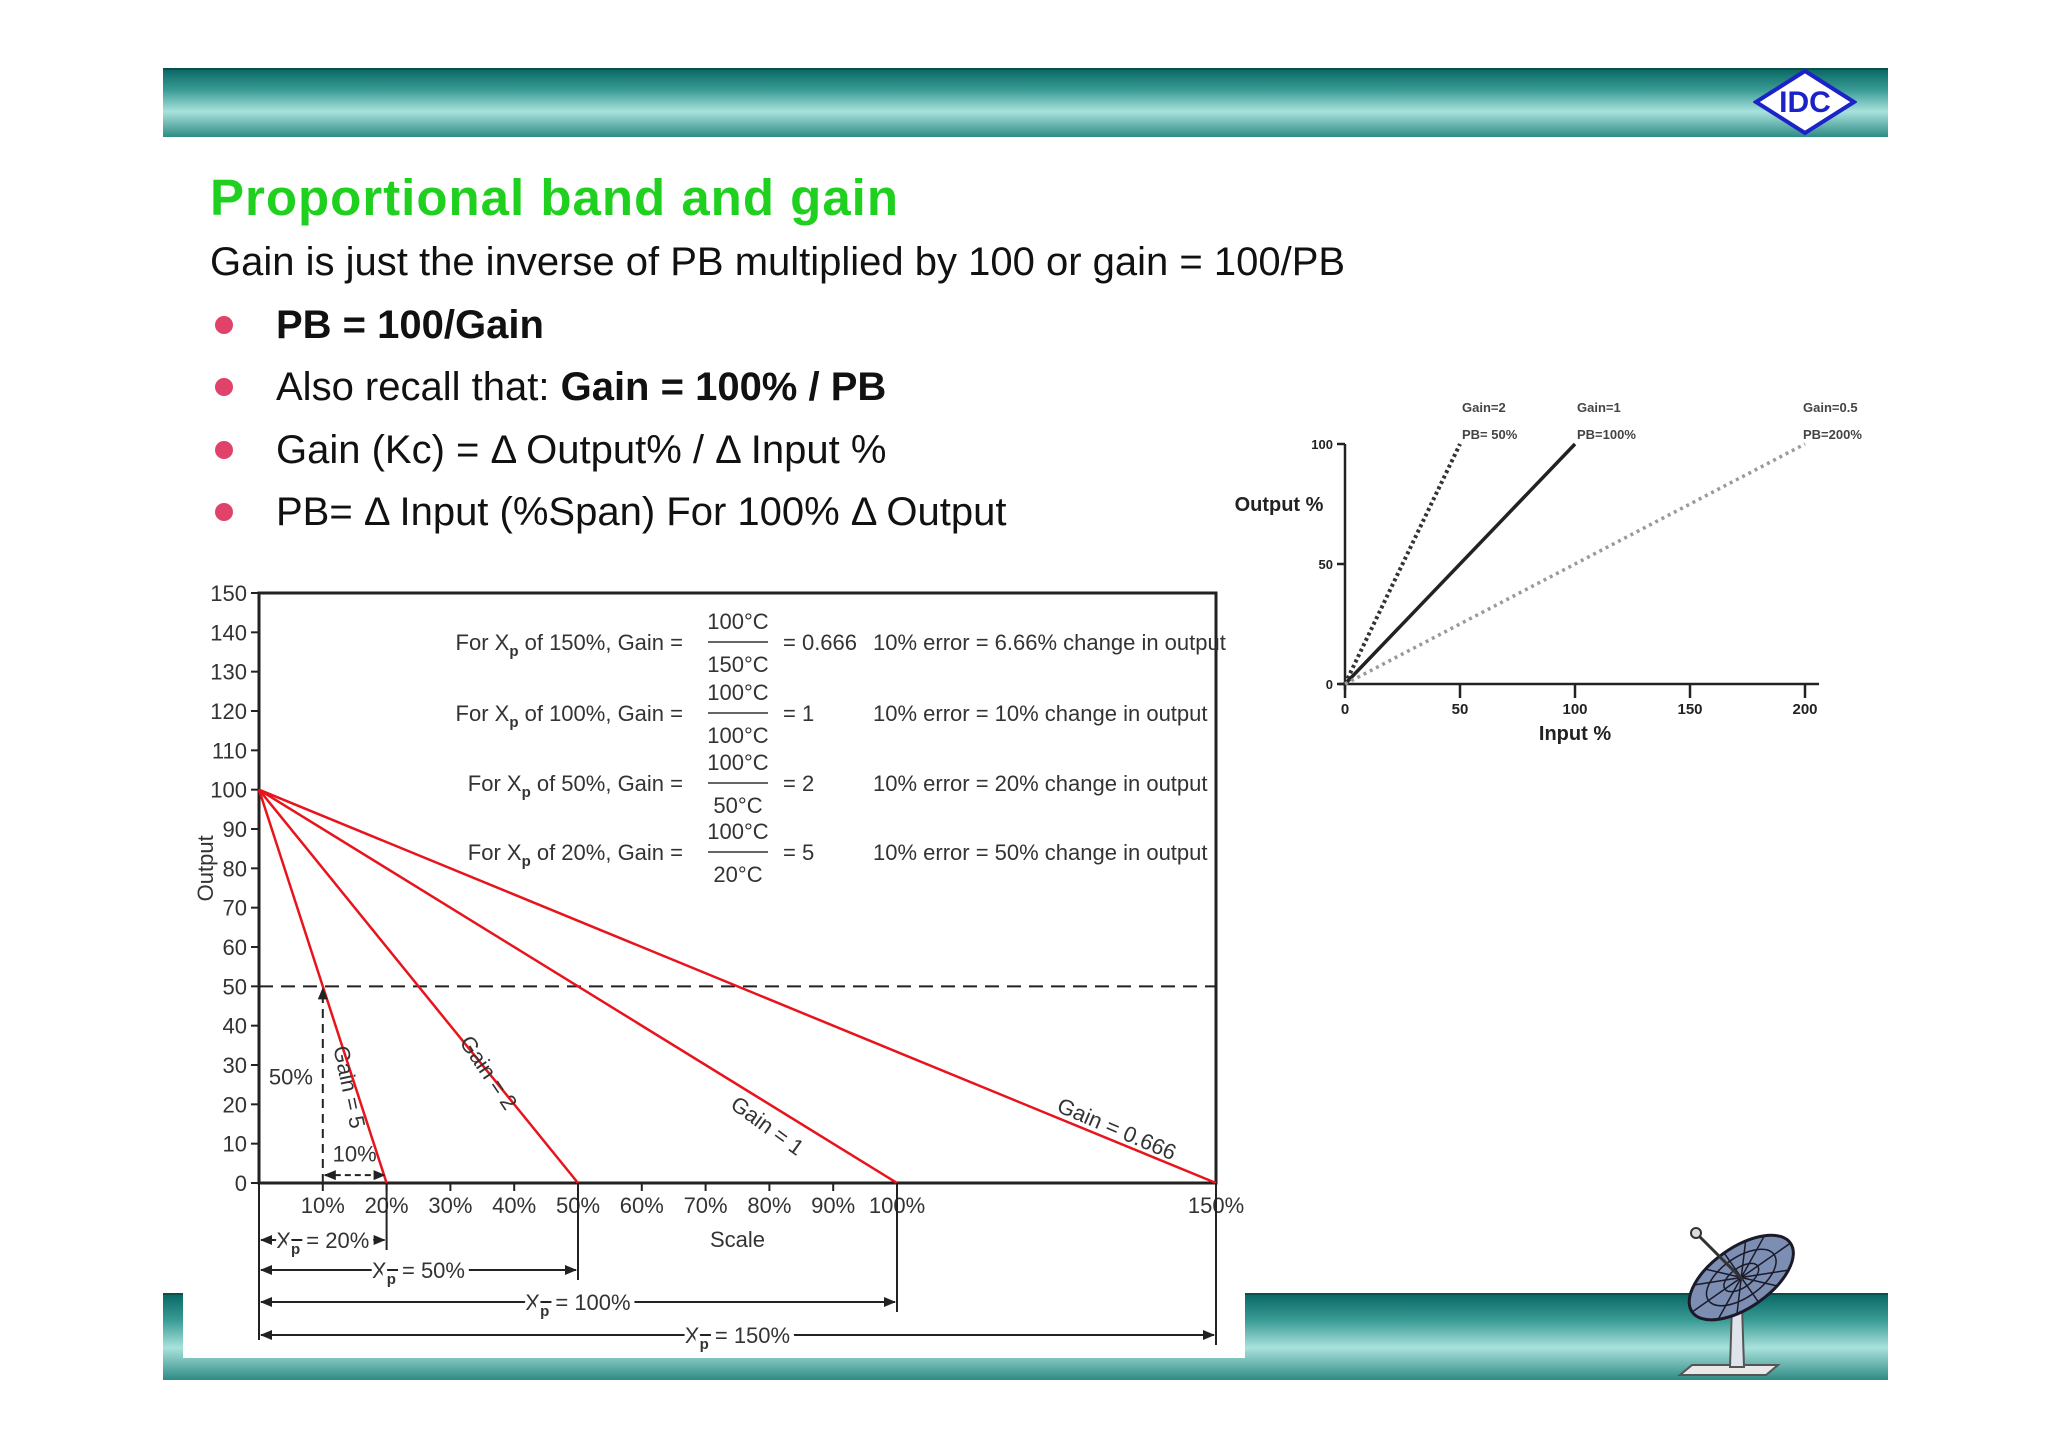 Image resolution: width=2048 pixels, height=1448 pixels. What do you see at coordinates (1040, 713) in the screenshot?
I see `equation-note: 10% error = 10% change in output` at bounding box center [1040, 713].